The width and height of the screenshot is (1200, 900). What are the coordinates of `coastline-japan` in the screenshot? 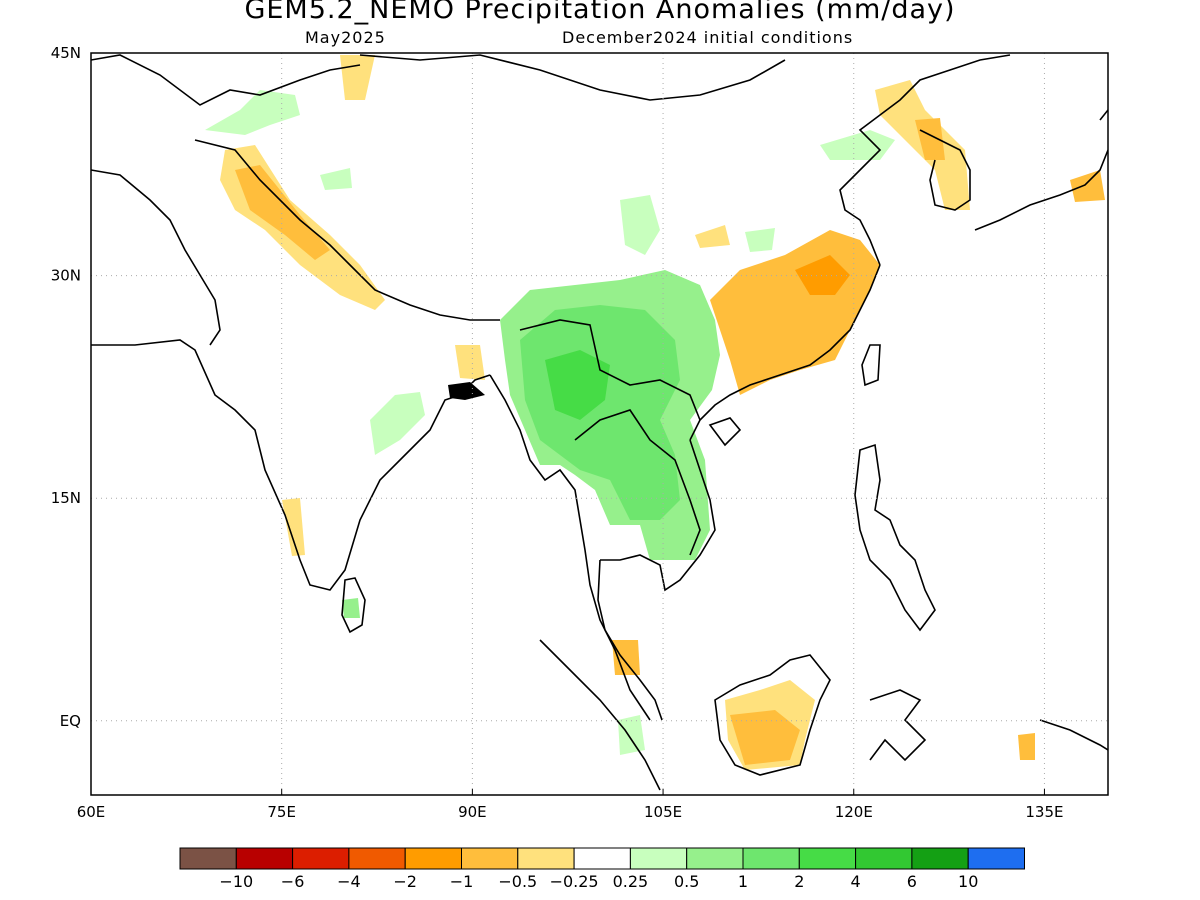 It's located at (1041, 170).